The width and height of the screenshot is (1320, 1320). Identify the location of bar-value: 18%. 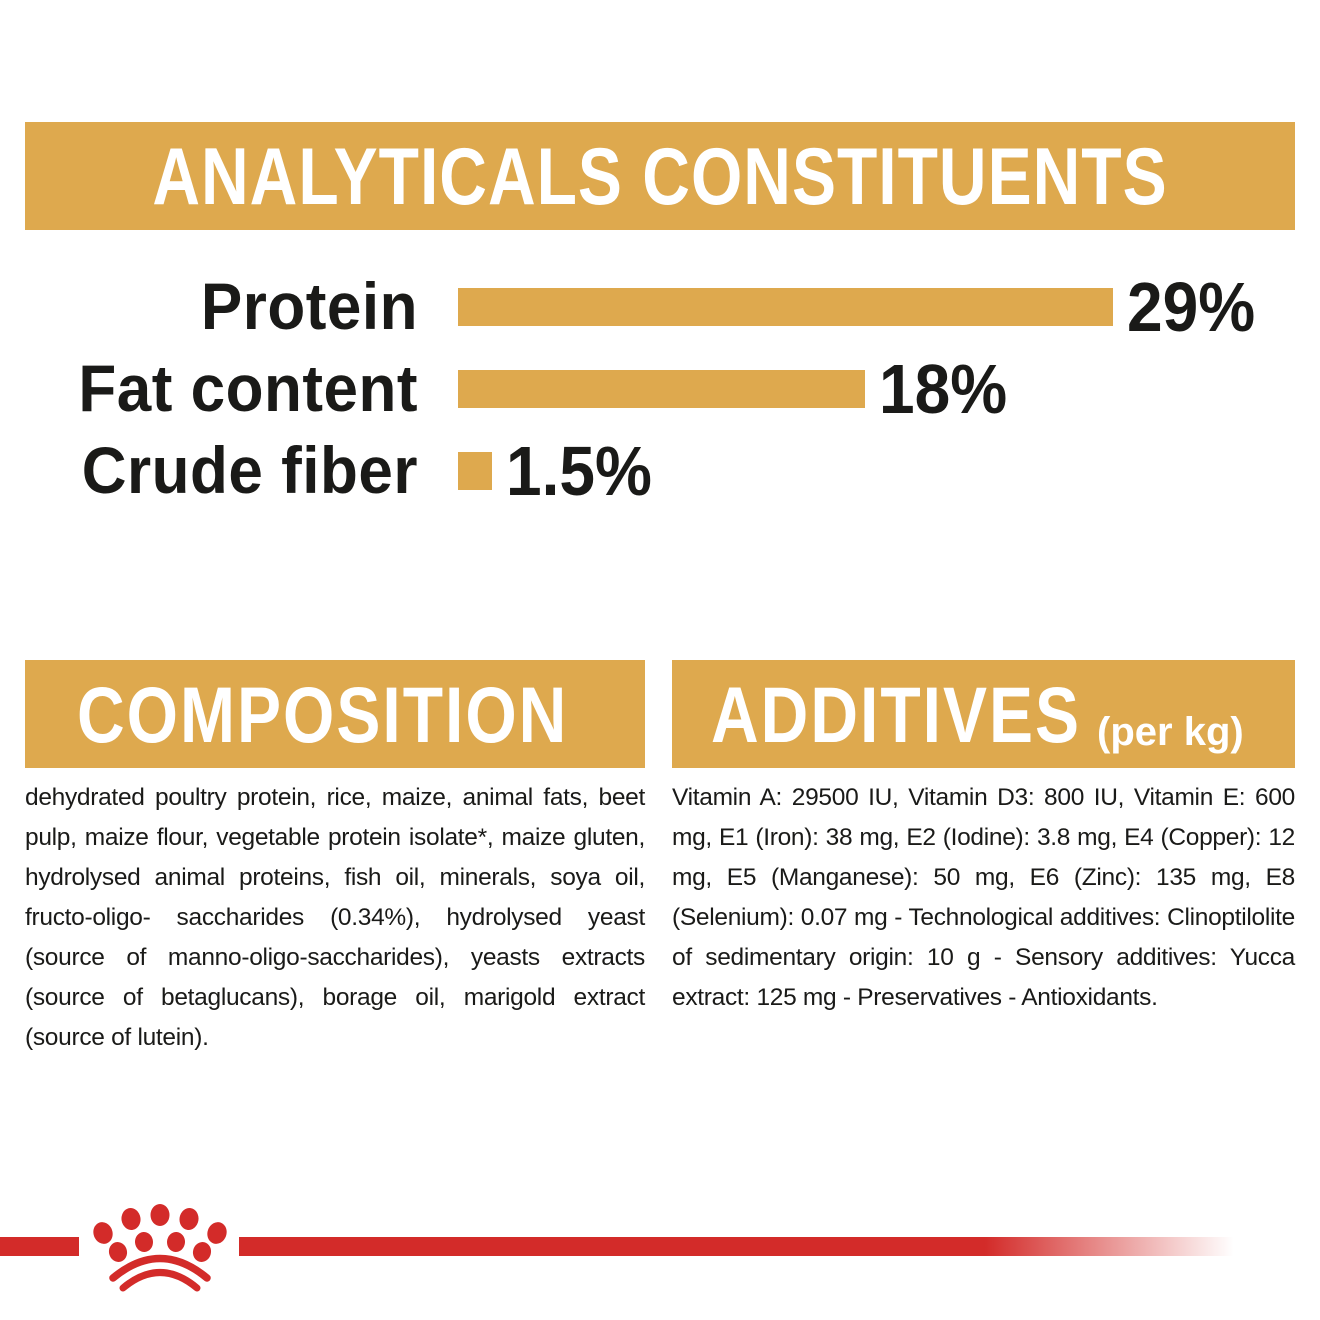
(943, 389).